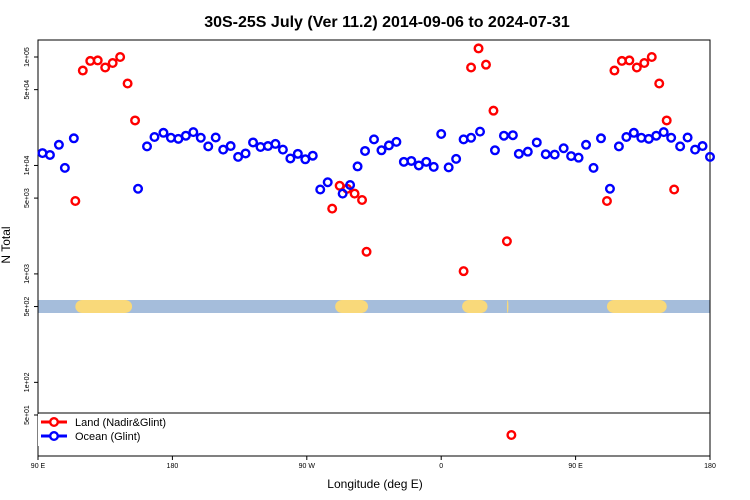  What do you see at coordinates (27, 57) in the screenshot?
I see `y-tick-label: 1e+05` at bounding box center [27, 57].